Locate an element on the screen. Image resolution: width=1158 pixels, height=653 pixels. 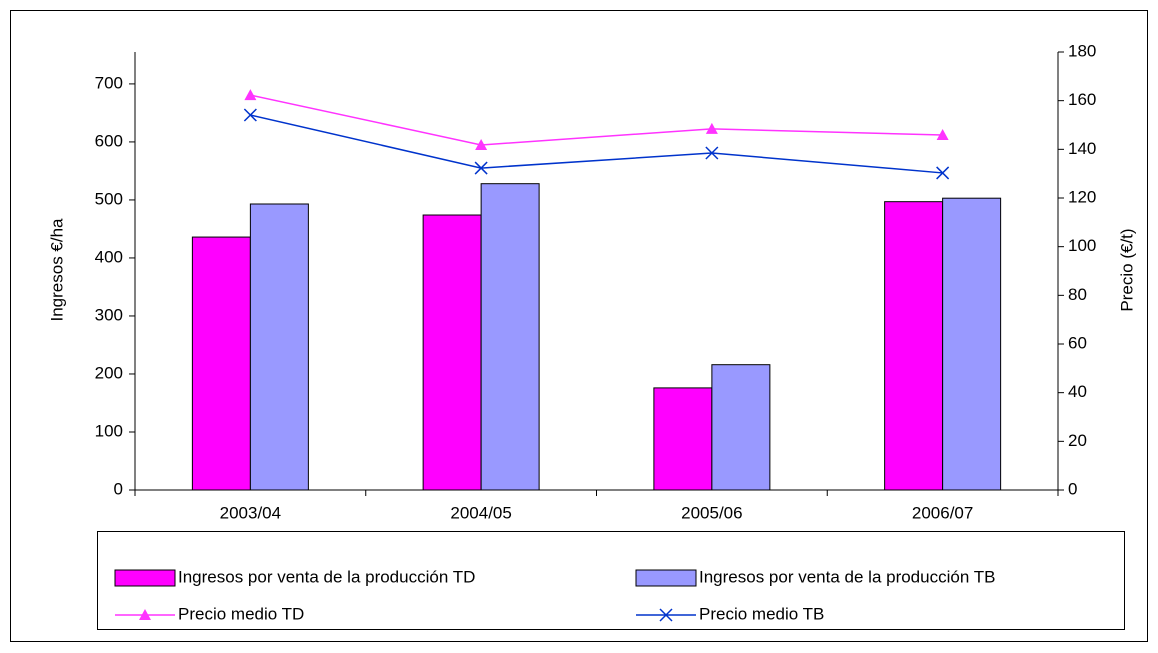
y2-tick-label: 100 is located at coordinates (1082, 245).